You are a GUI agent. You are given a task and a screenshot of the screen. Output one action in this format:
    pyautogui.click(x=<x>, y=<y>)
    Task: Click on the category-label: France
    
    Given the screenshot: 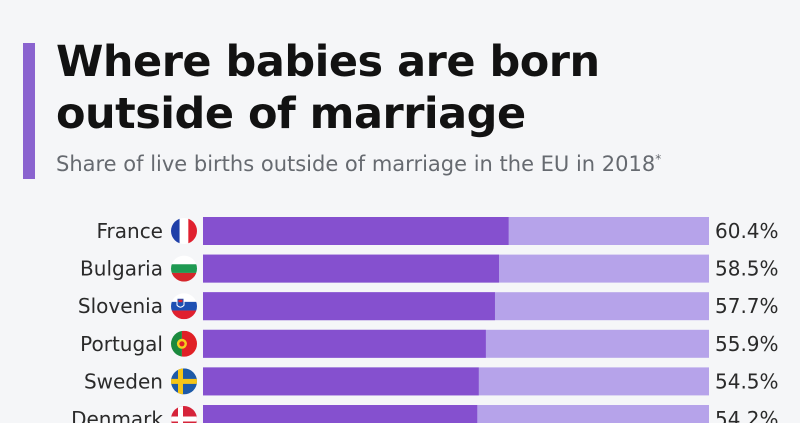 What is the action you would take?
    pyautogui.click(x=129, y=231)
    